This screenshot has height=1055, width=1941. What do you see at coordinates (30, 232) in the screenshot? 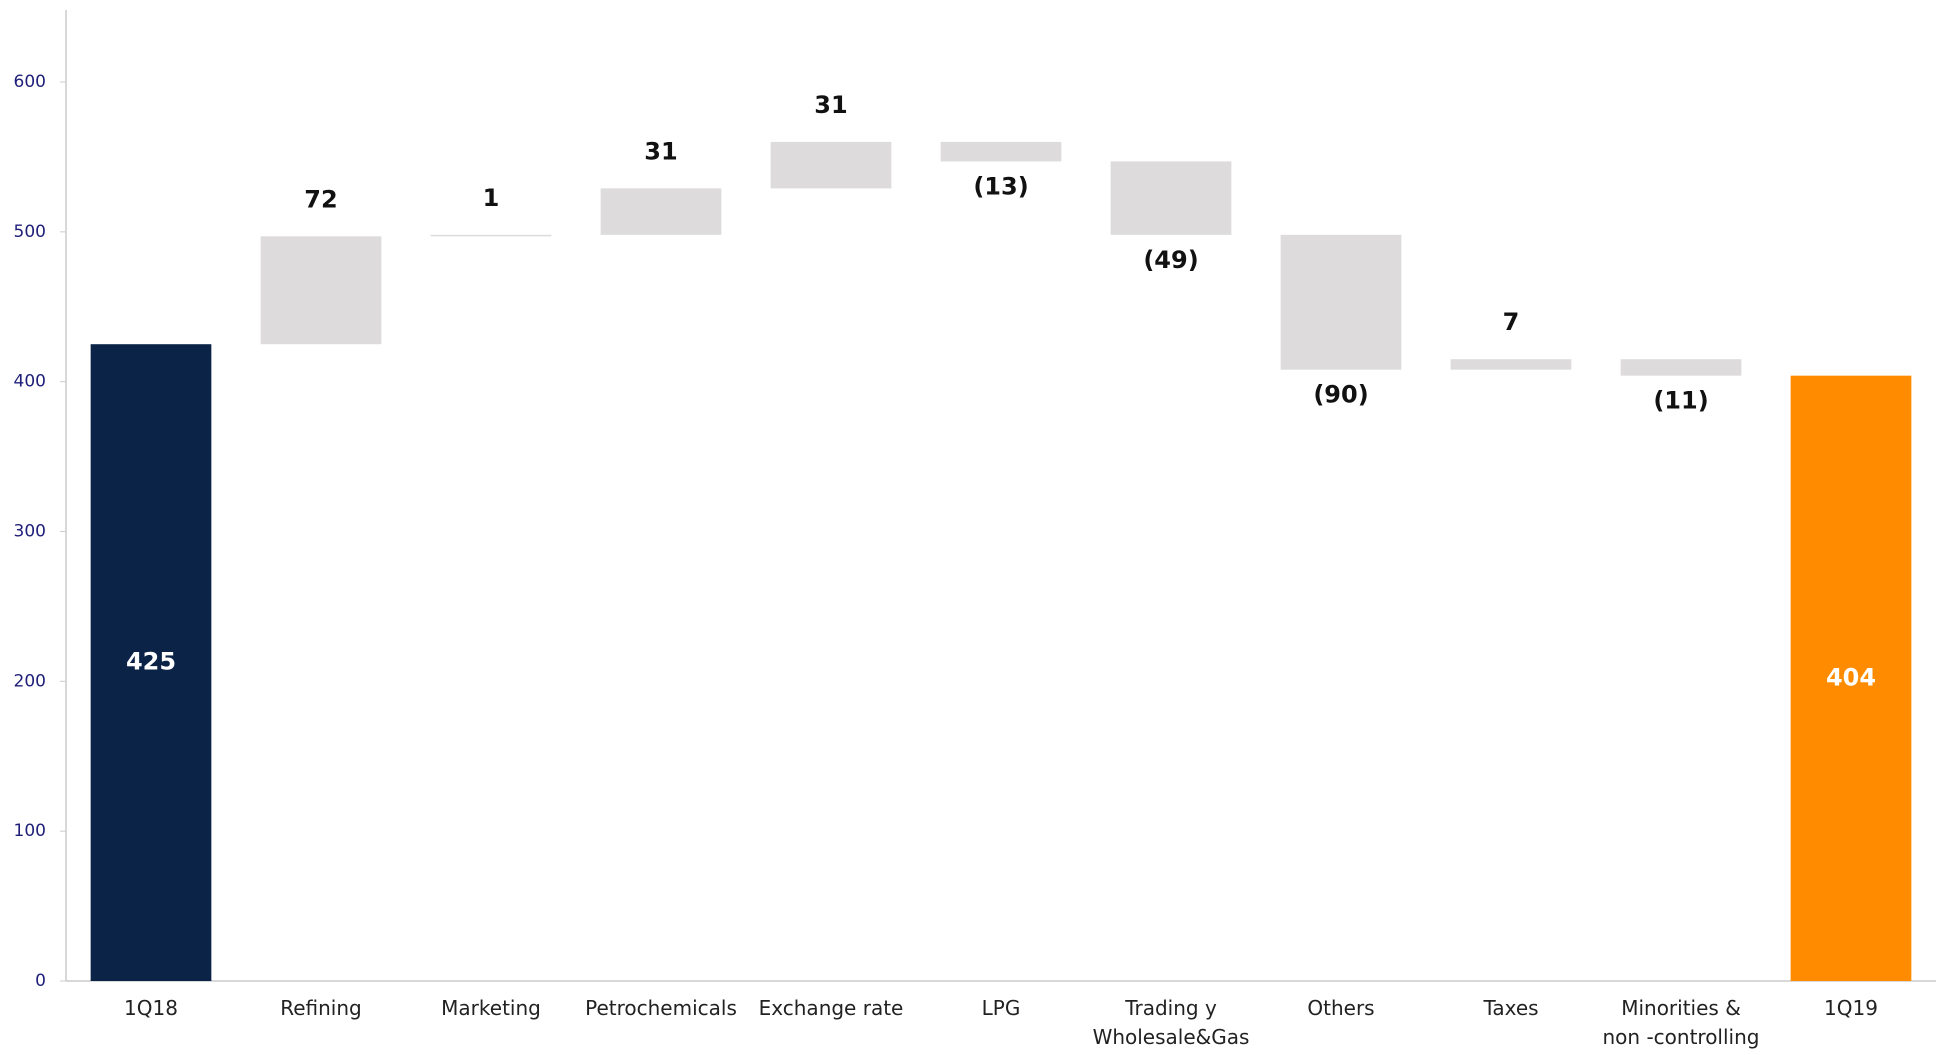
I see `y-tick-label: 500` at bounding box center [30, 232].